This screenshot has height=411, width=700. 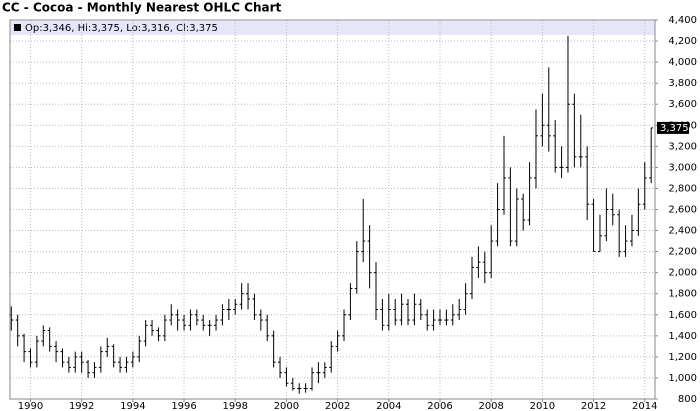 I want to click on y-tick-label: 2,400, so click(x=682, y=231).